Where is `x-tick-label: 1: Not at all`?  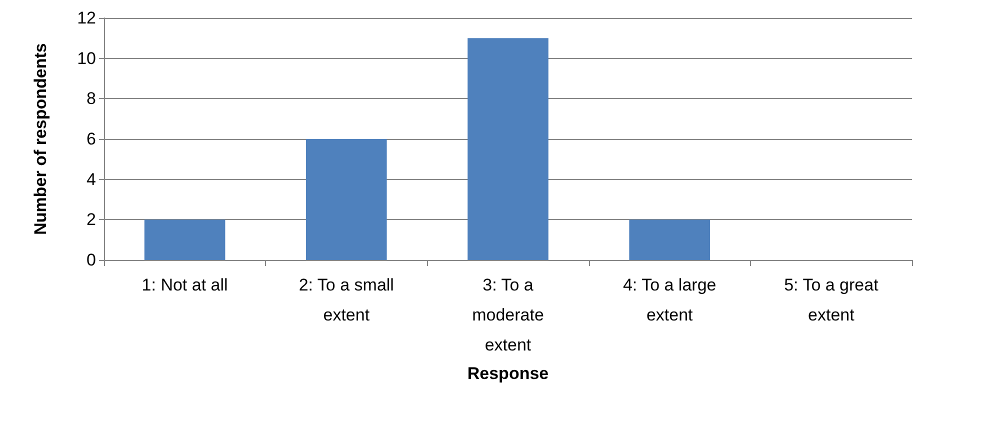 x-tick-label: 1: Not at all is located at coordinates (185, 285).